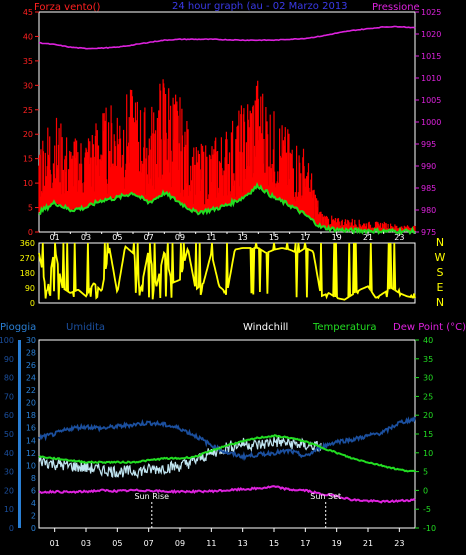 This screenshot has height=555, width=466. What do you see at coordinates (33, 478) in the screenshot?
I see `rain-tick-label: 8` at bounding box center [33, 478].